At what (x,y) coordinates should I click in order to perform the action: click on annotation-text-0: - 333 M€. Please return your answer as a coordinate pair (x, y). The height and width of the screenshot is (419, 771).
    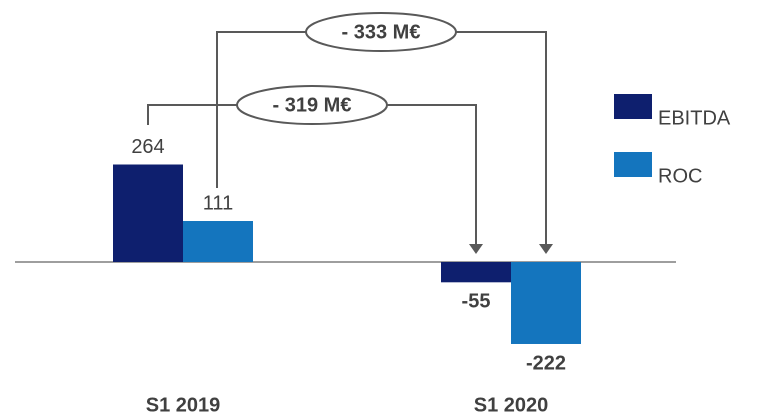
    Looking at the image, I should click on (381, 32).